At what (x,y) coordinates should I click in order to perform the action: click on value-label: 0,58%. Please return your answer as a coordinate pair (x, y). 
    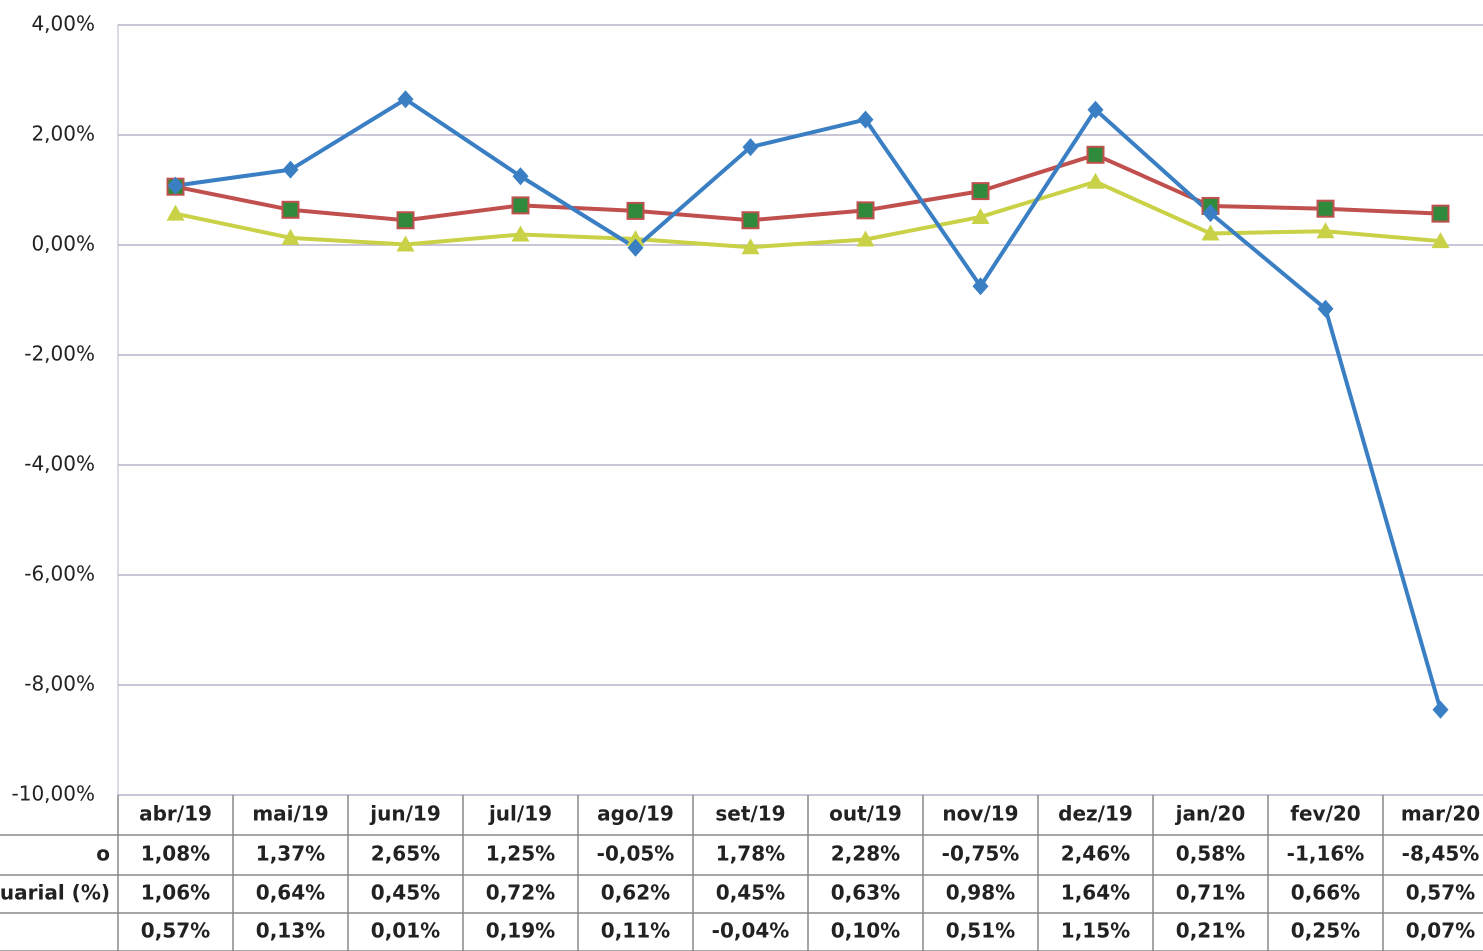
    Looking at the image, I should click on (1210, 854).